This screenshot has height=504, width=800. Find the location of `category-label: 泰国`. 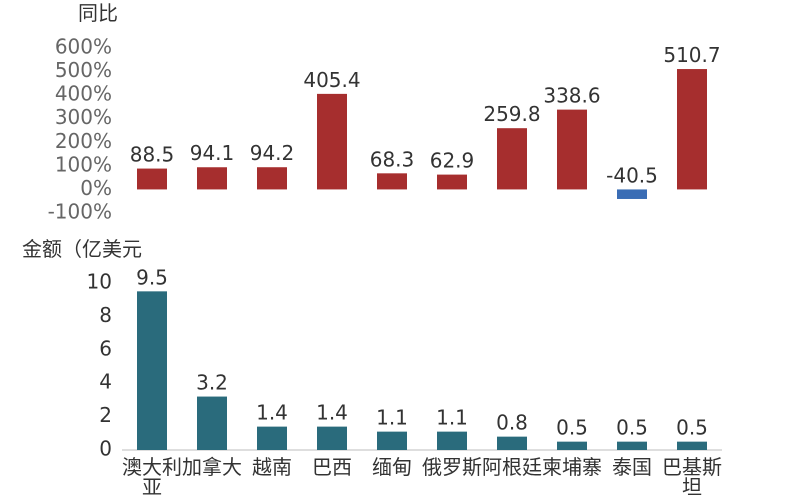

category-label: 泰国 is located at coordinates (632, 467).